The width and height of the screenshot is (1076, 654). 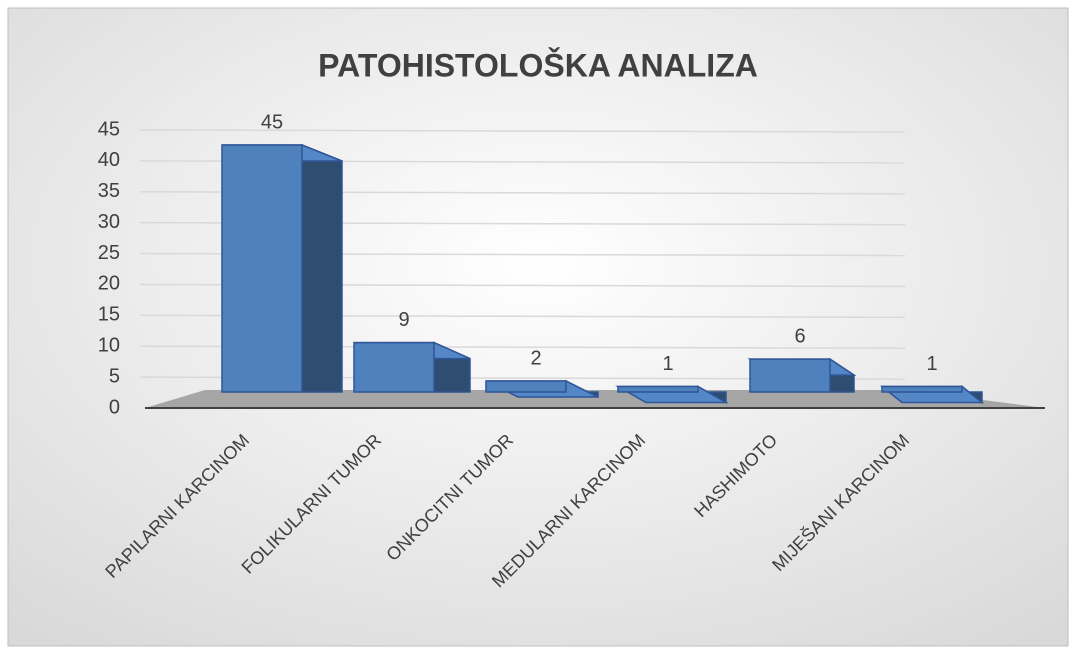 I want to click on y-tick-label: 40, so click(x=109, y=160).